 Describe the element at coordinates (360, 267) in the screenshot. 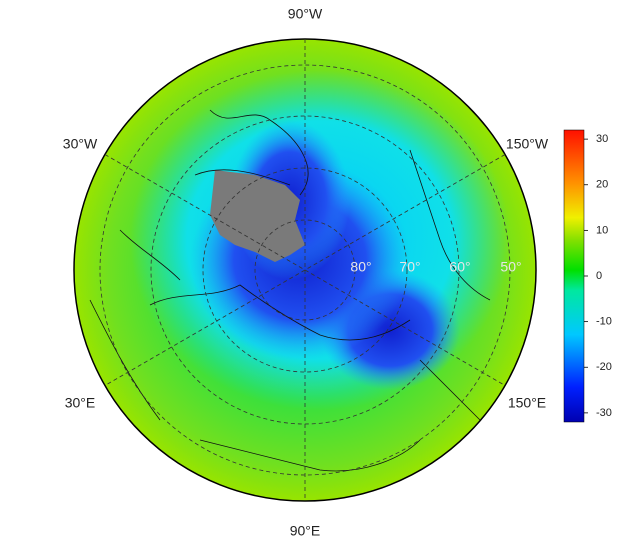

I see `latitude-label: 80°` at that location.